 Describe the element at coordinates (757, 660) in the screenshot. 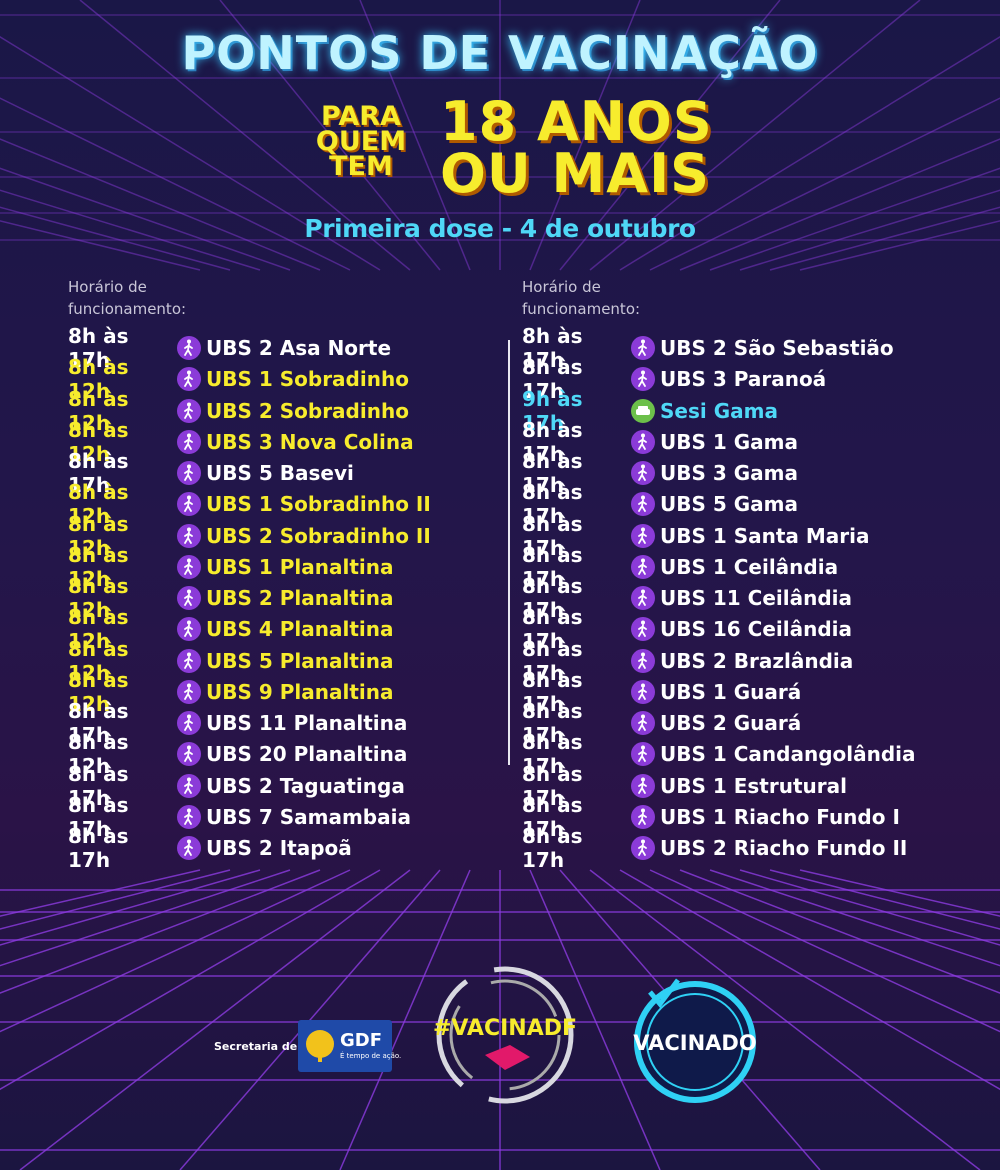

I see `location: UBS 2 Brazlândia` at that location.